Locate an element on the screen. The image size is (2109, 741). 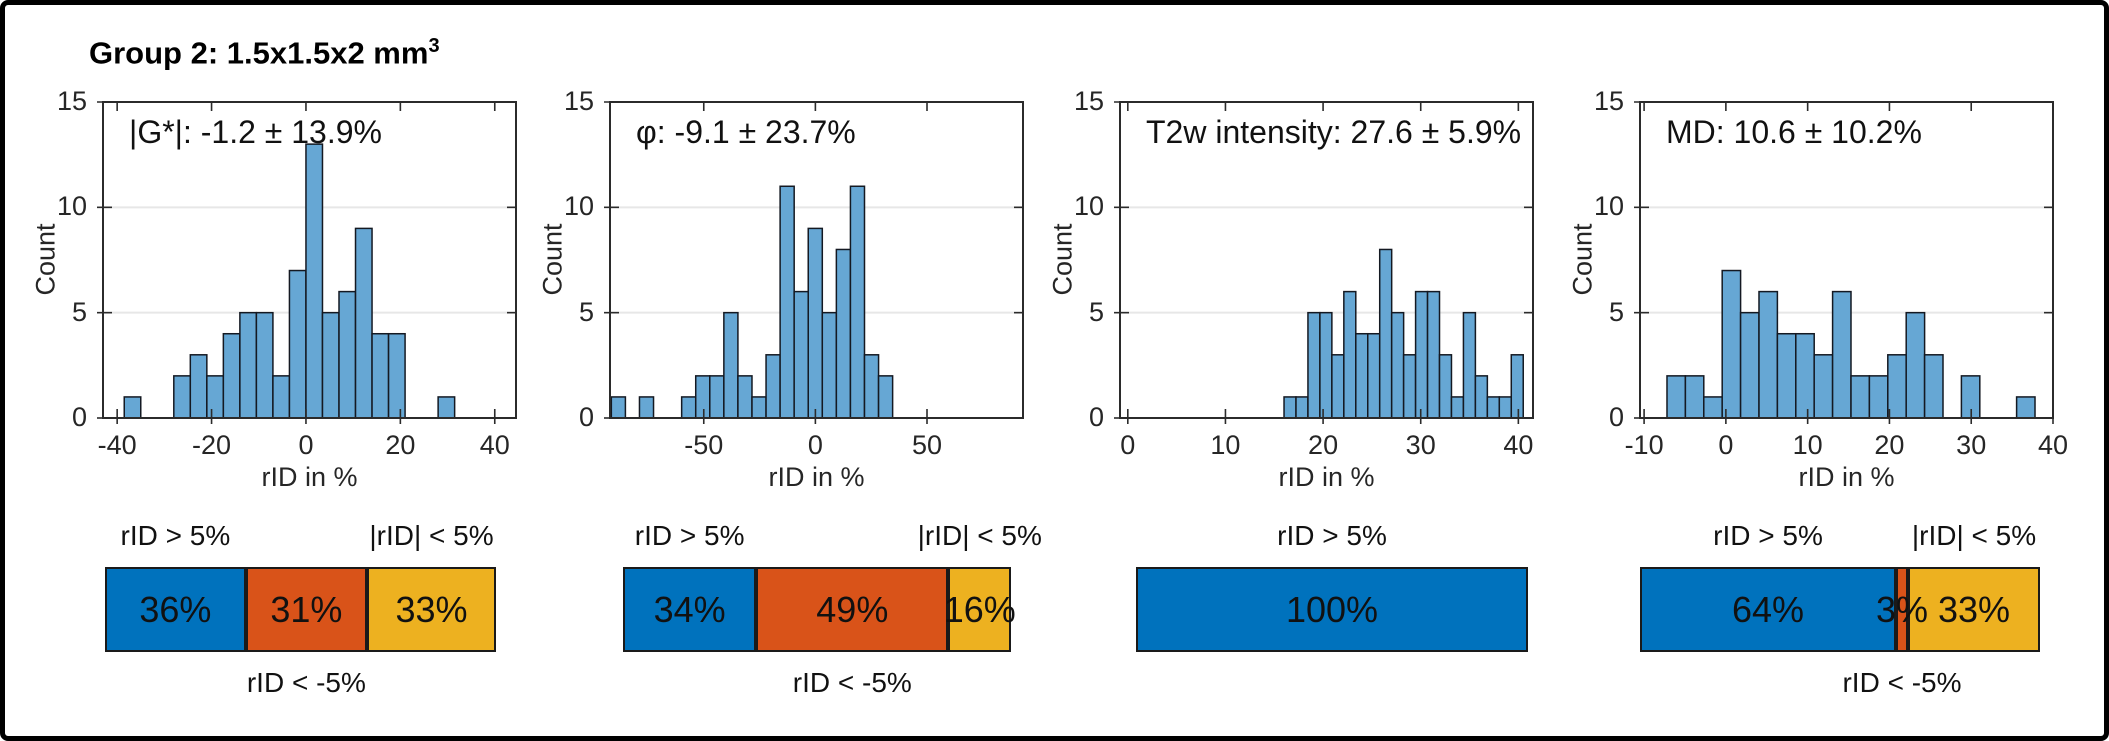
segment-percent-label: 33% is located at coordinates (1974, 609).